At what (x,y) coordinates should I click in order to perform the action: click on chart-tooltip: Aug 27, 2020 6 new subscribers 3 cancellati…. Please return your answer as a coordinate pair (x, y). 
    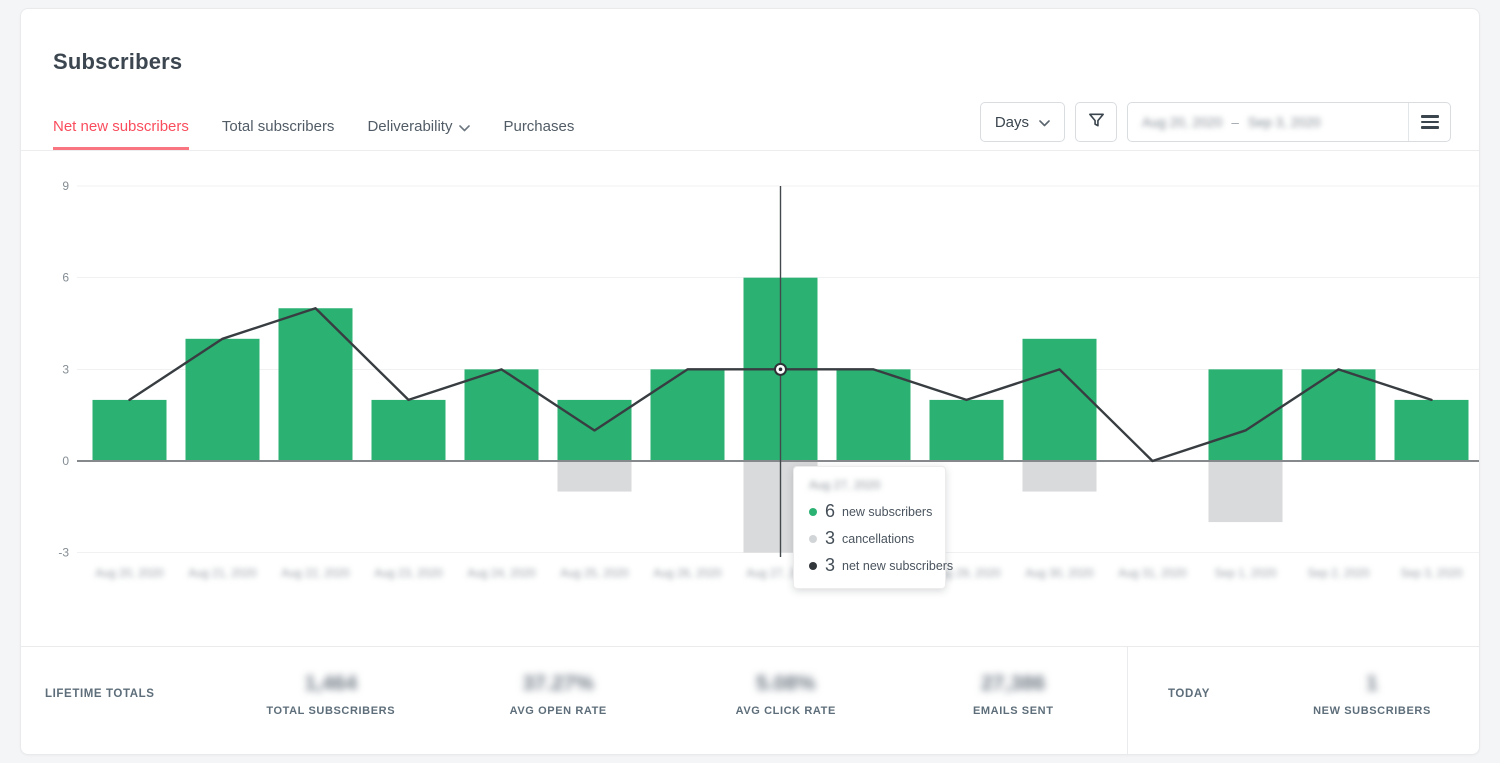
    Looking at the image, I should click on (873, 527).